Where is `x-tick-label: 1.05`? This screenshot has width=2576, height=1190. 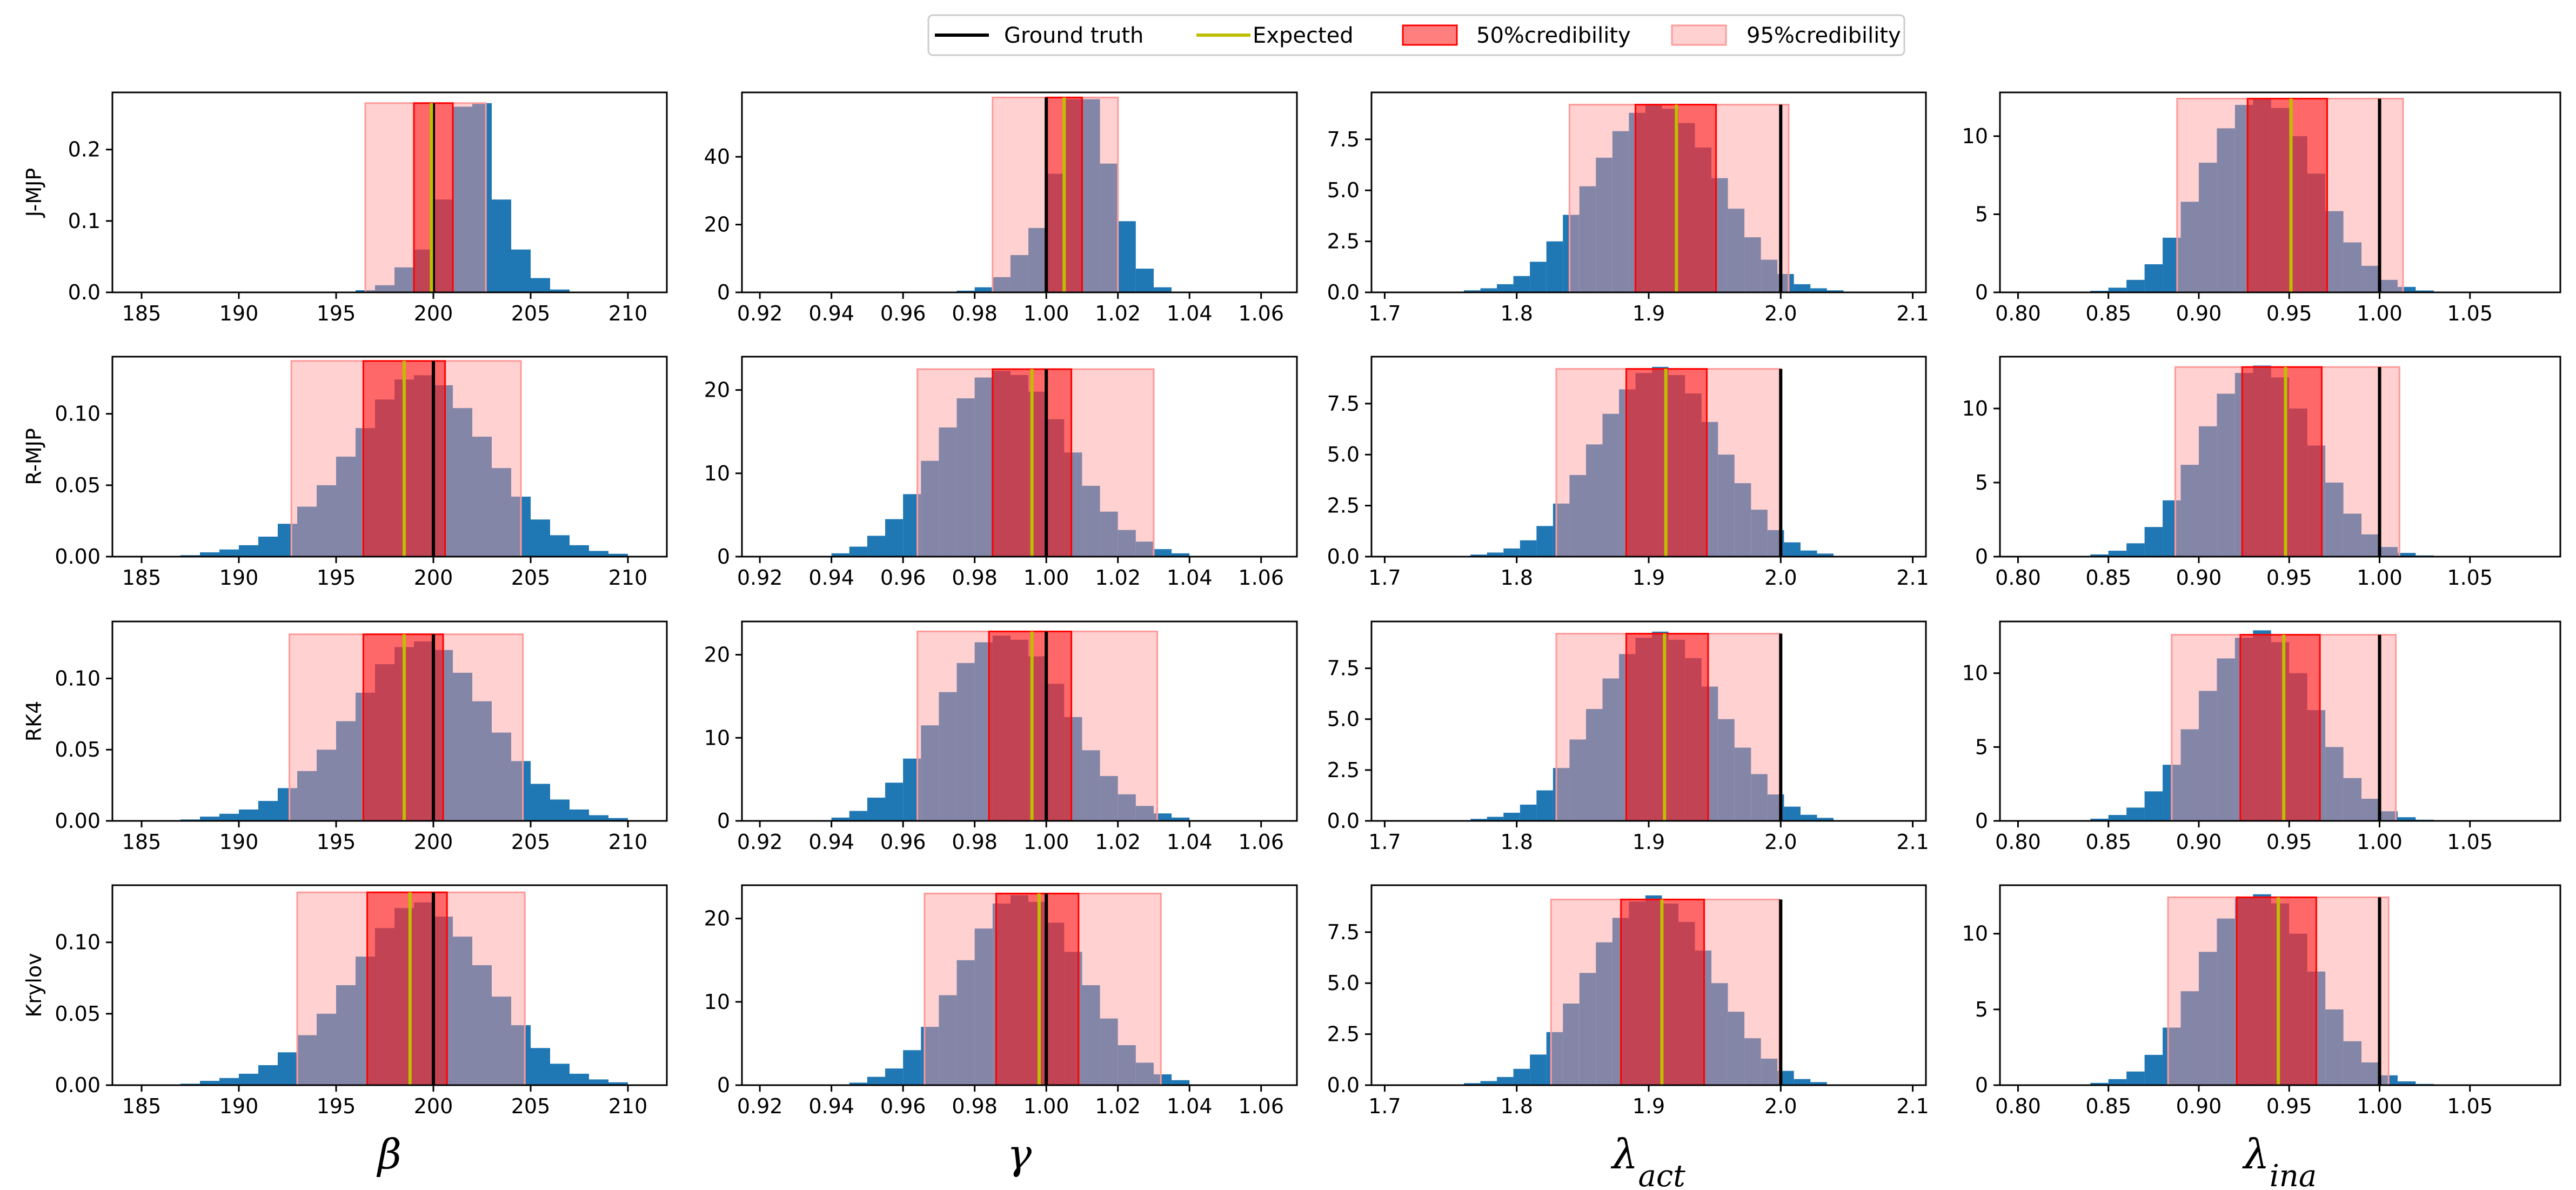 x-tick-label: 1.05 is located at coordinates (2470, 578).